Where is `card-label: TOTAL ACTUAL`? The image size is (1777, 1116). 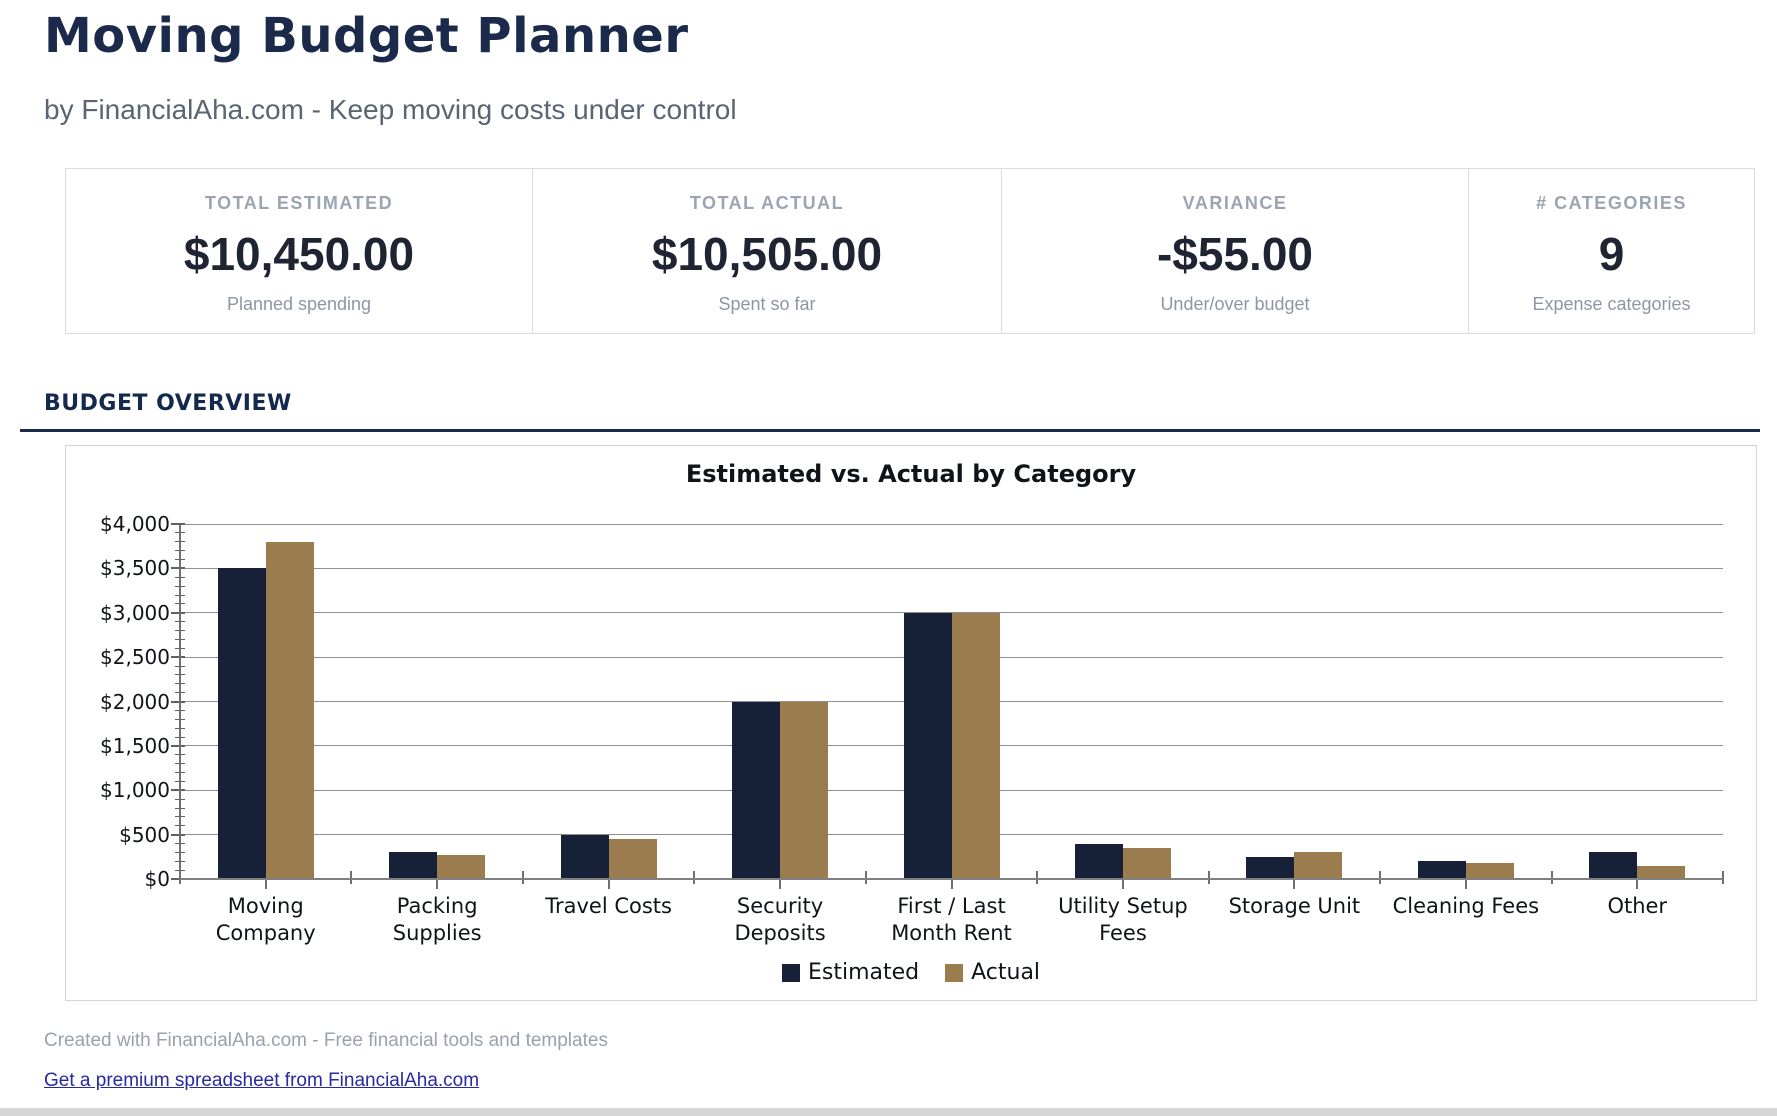
card-label: TOTAL ACTUAL is located at coordinates (767, 203).